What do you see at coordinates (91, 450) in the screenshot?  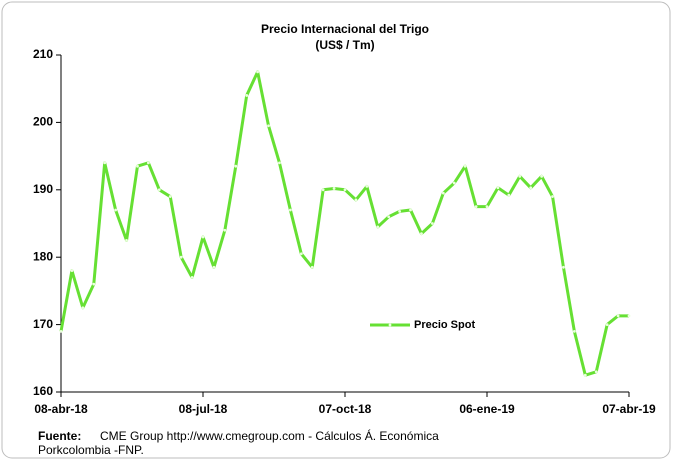 I see `source-text: Porkcolombia -FNP.` at bounding box center [91, 450].